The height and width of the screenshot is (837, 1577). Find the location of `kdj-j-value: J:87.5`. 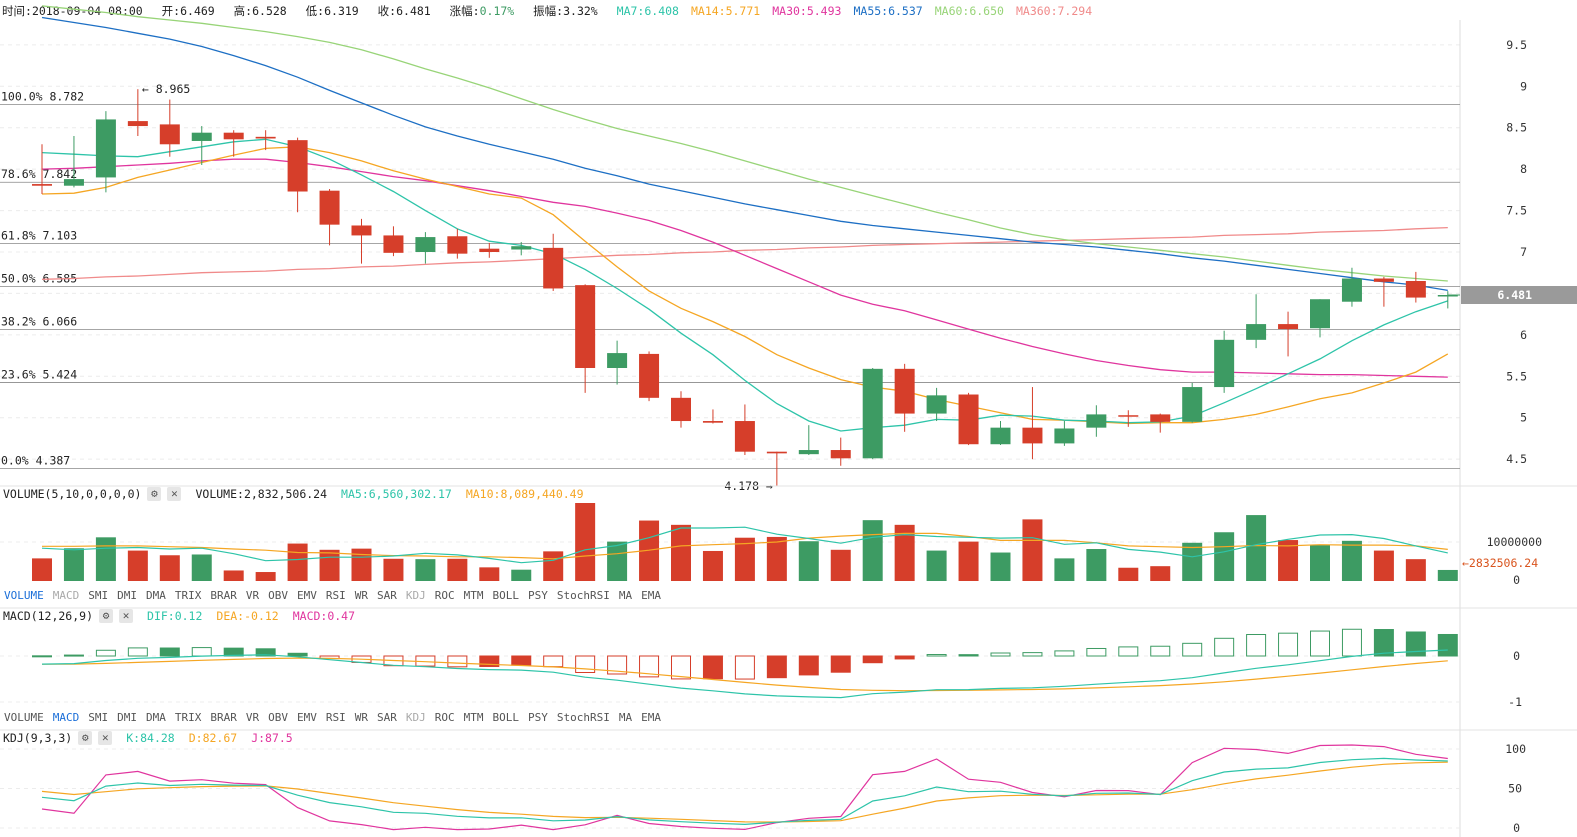

kdj-j-value: J:87.5 is located at coordinates (272, 738).